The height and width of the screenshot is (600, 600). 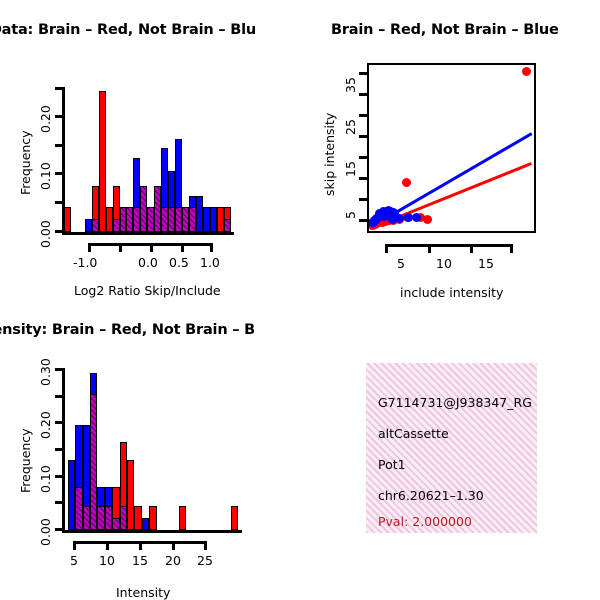 What do you see at coordinates (350, 215) in the screenshot?
I see `scatter-y-ticklabel: 5` at bounding box center [350, 215].